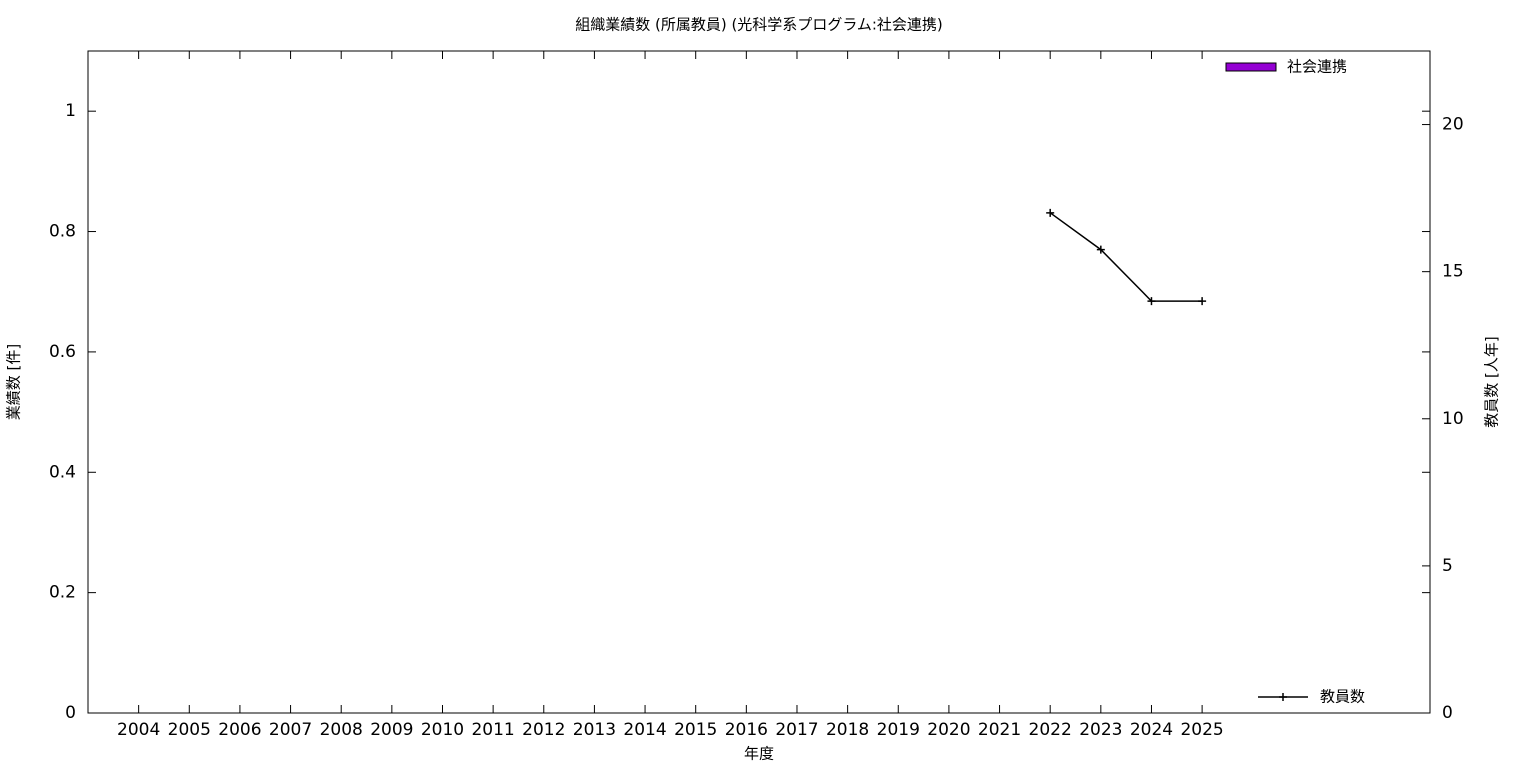 This screenshot has width=1536, height=772. What do you see at coordinates (290, 730) in the screenshot?
I see `x-tick-label: 2007` at bounding box center [290, 730].